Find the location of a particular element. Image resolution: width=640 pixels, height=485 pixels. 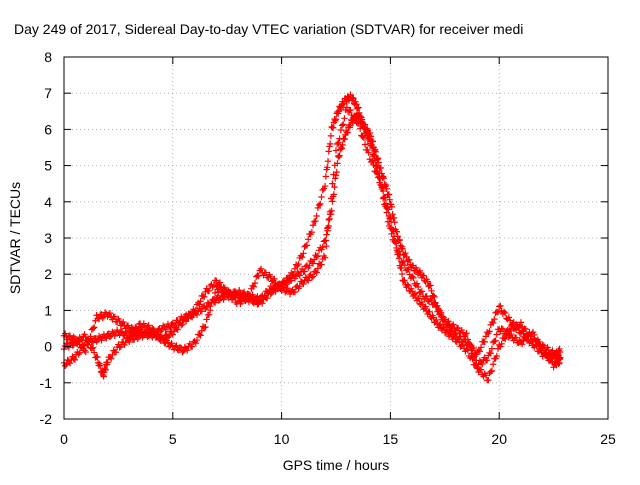

y-tick-label: 7 is located at coordinates (48, 93).